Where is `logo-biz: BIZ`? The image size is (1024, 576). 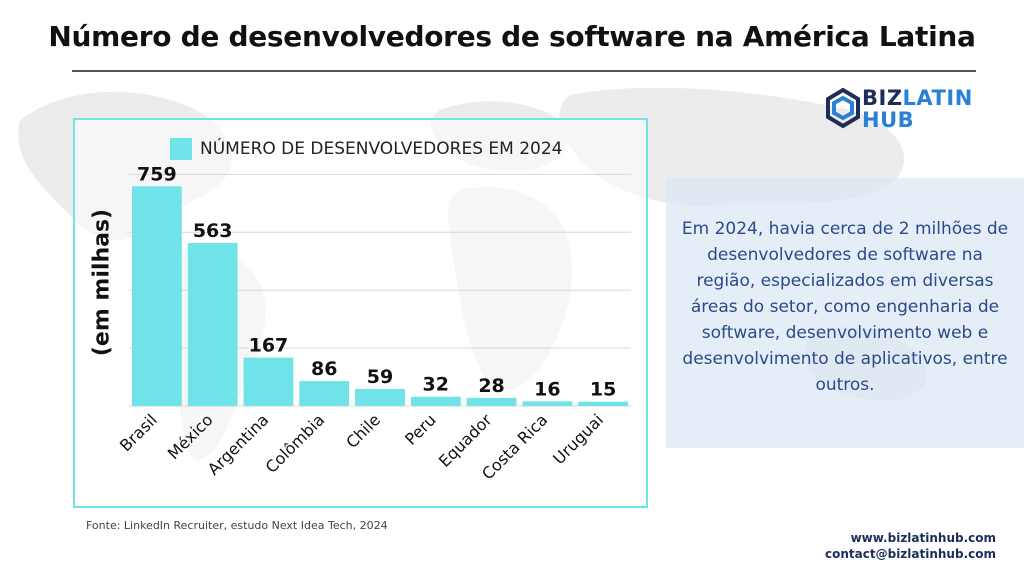 logo-biz: BIZ is located at coordinates (882, 98).